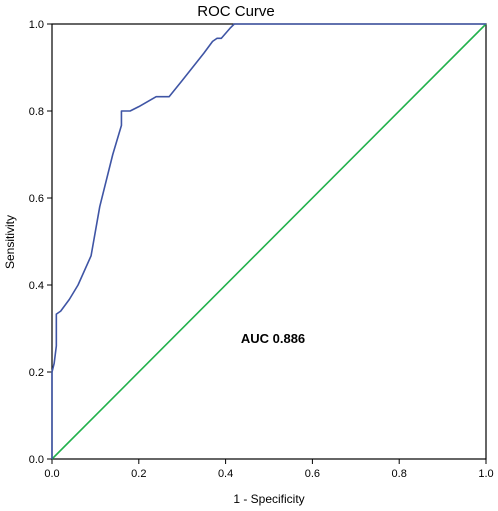  I want to click on y-tick-label: 1.0, so click(36, 25).